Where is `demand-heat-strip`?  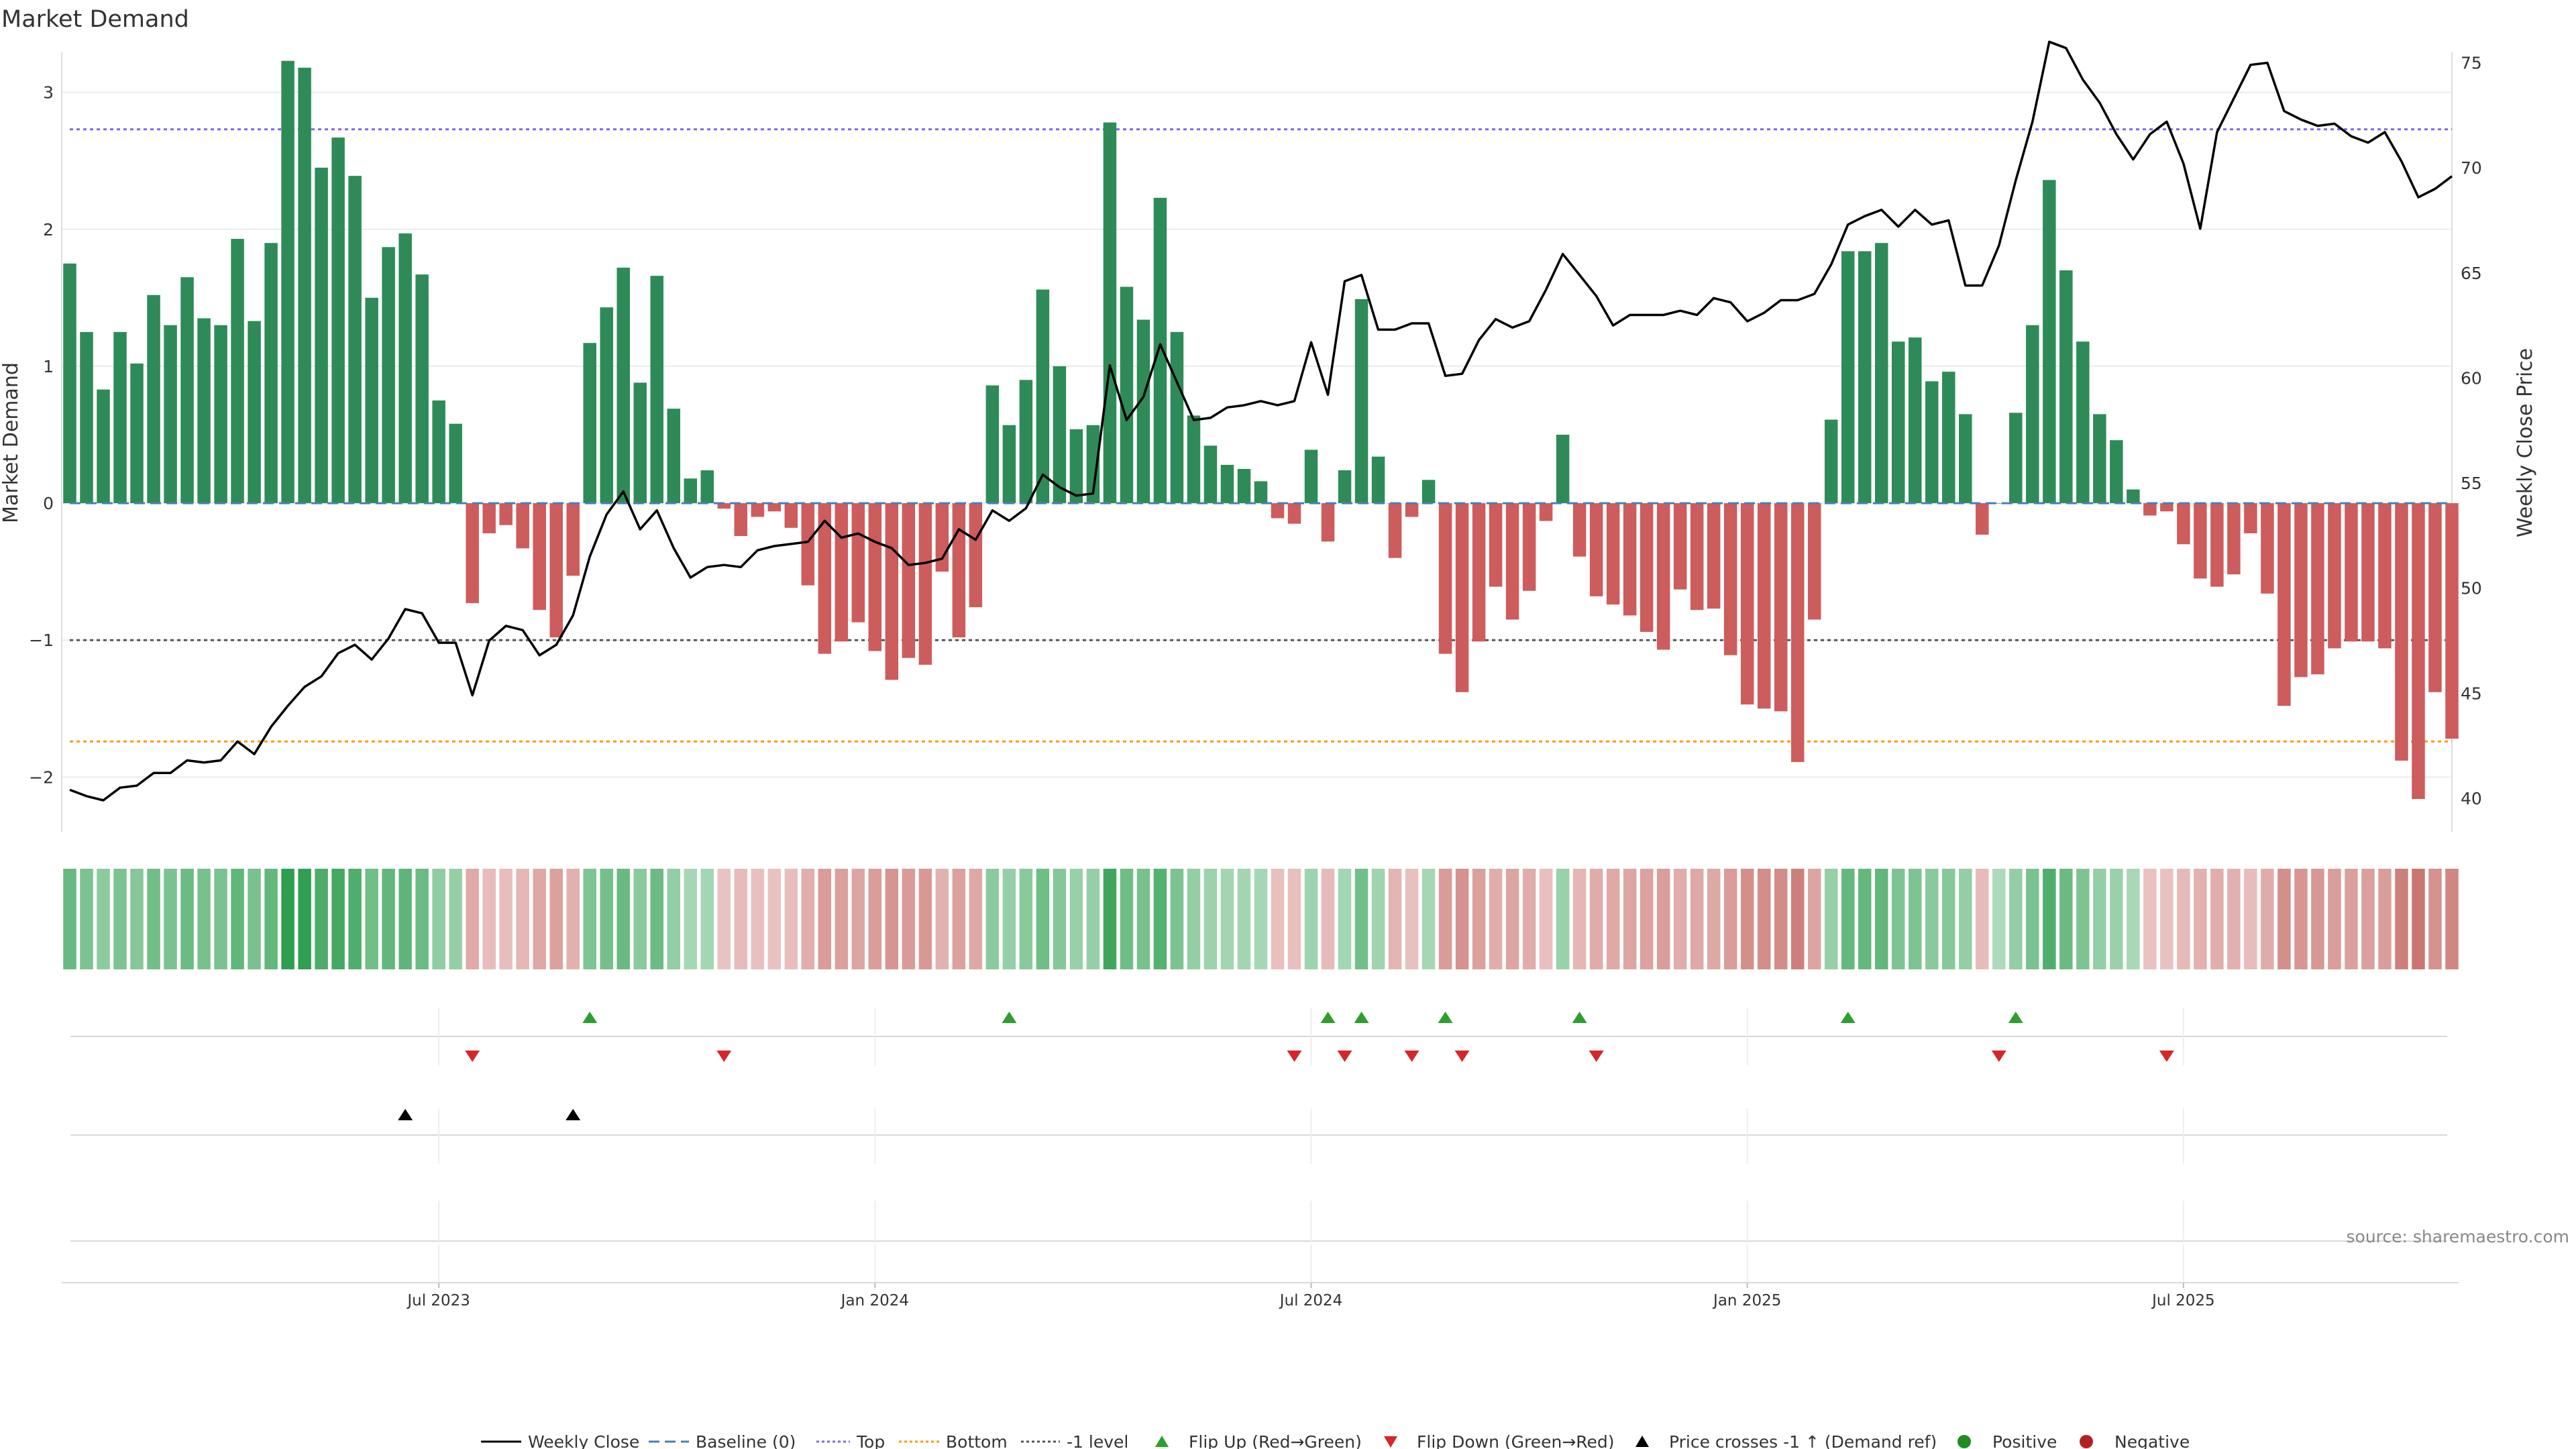 demand-heat-strip is located at coordinates (1261, 919).